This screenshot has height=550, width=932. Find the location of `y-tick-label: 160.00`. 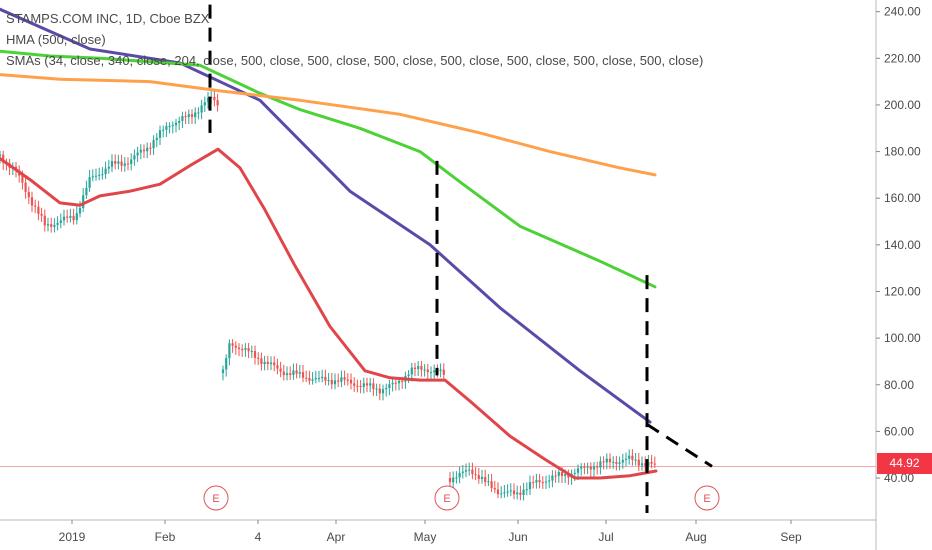

y-tick-label: 160.00 is located at coordinates (902, 198).